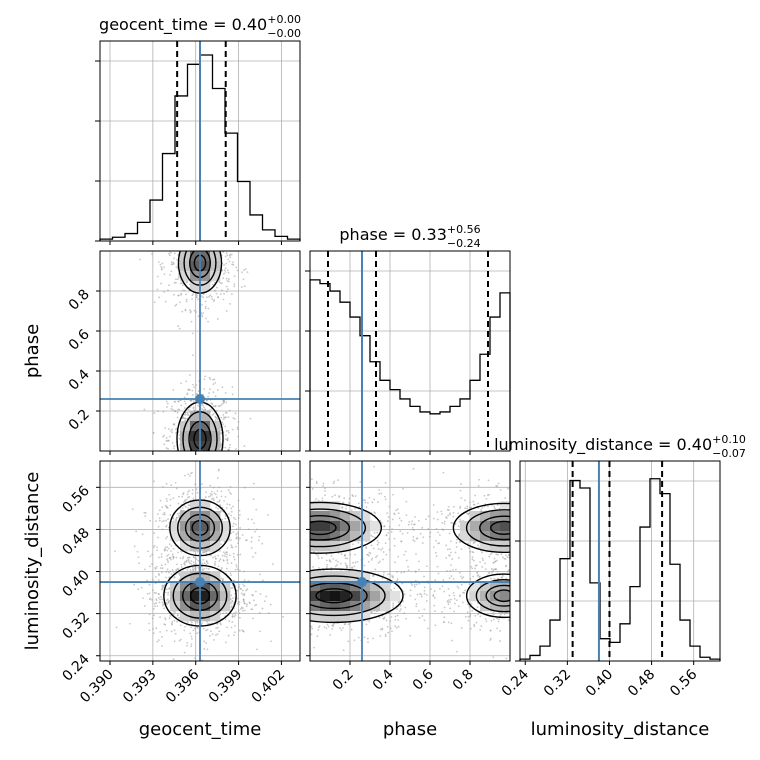  Describe the element at coordinates (75, 499) in the screenshot. I see `y-tick-label-luminosity_distance: 0.56` at that location.